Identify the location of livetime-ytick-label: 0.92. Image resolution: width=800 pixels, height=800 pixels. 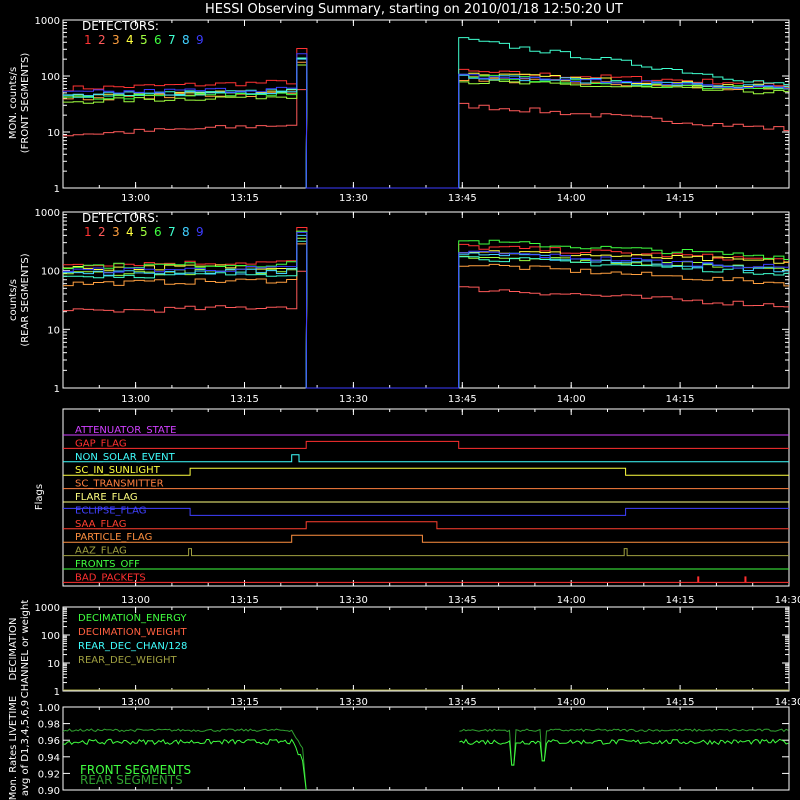
(49, 774).